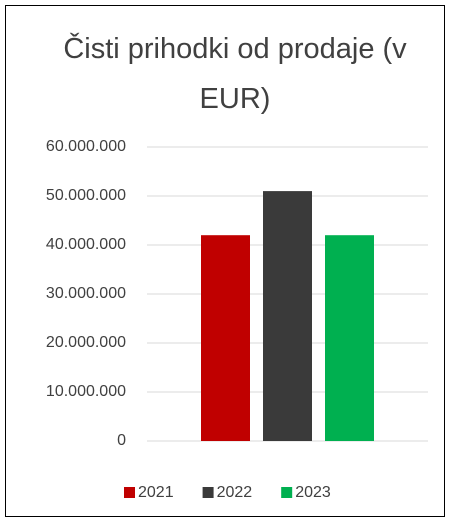  Describe the element at coordinates (86, 391) in the screenshot. I see `y-tick-label: 10.000.000` at that location.